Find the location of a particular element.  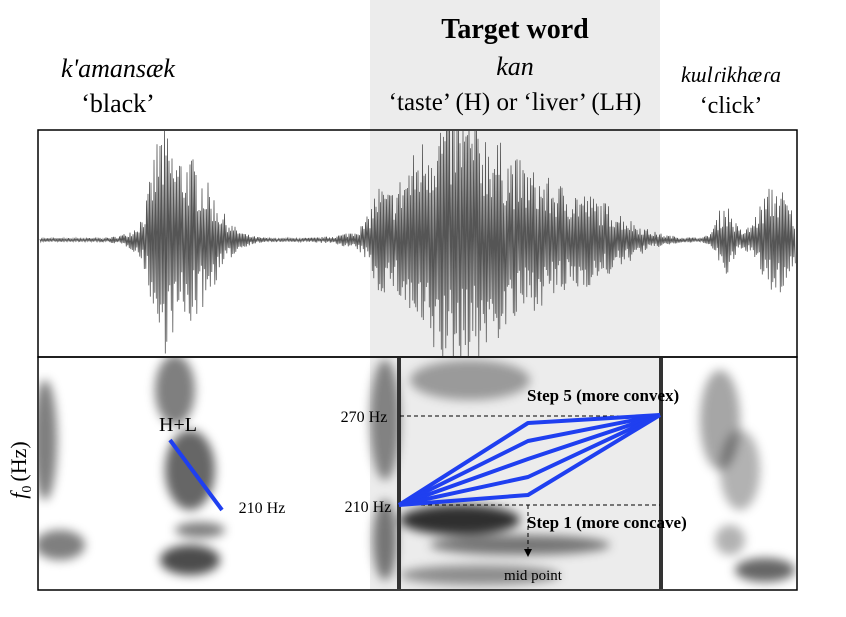

left-contour is located at coordinates (196, 475).